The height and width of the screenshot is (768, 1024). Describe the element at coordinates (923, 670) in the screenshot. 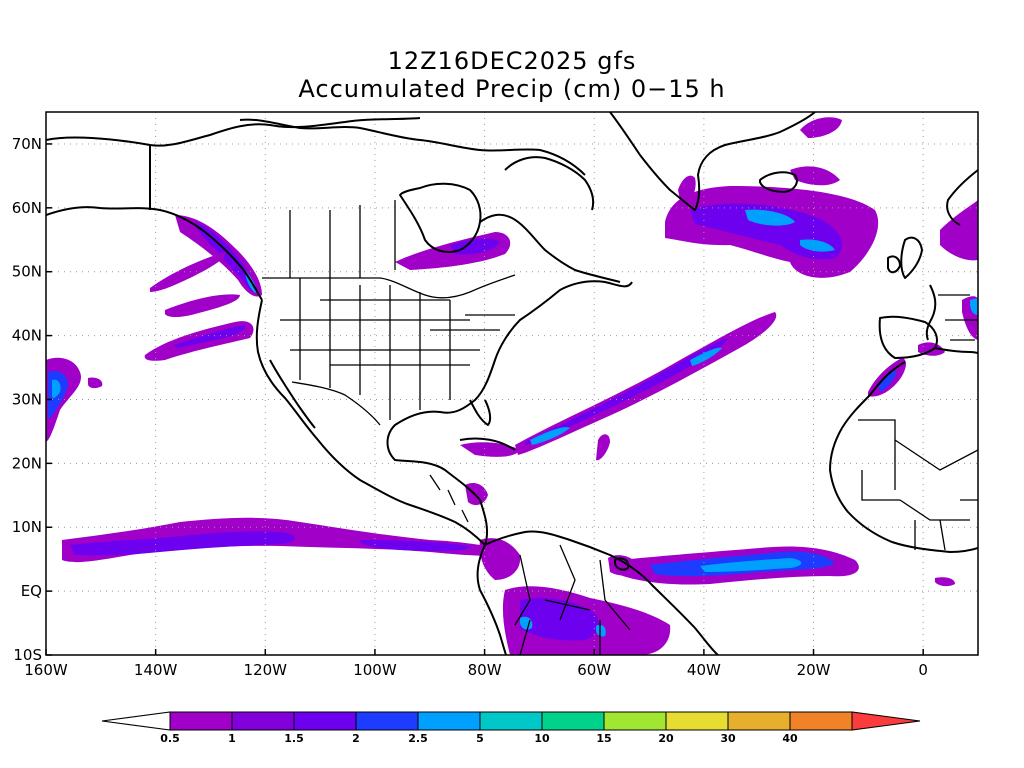

I see `lon-tick-label: 0` at that location.